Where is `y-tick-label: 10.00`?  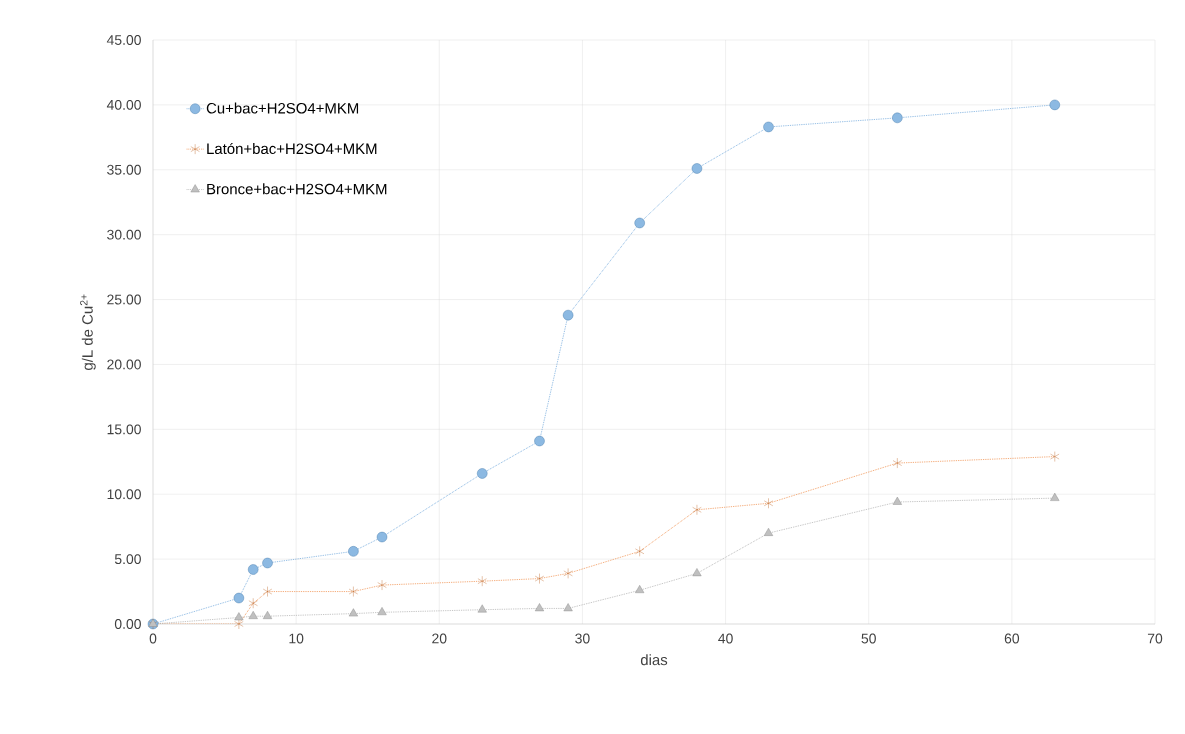 y-tick-label: 10.00 is located at coordinates (124, 494).